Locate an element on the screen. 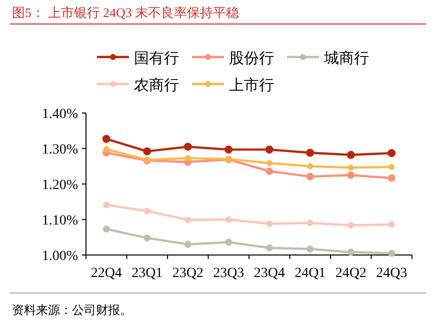 The image size is (436, 328). legend-label: 农商行 is located at coordinates (156, 85).